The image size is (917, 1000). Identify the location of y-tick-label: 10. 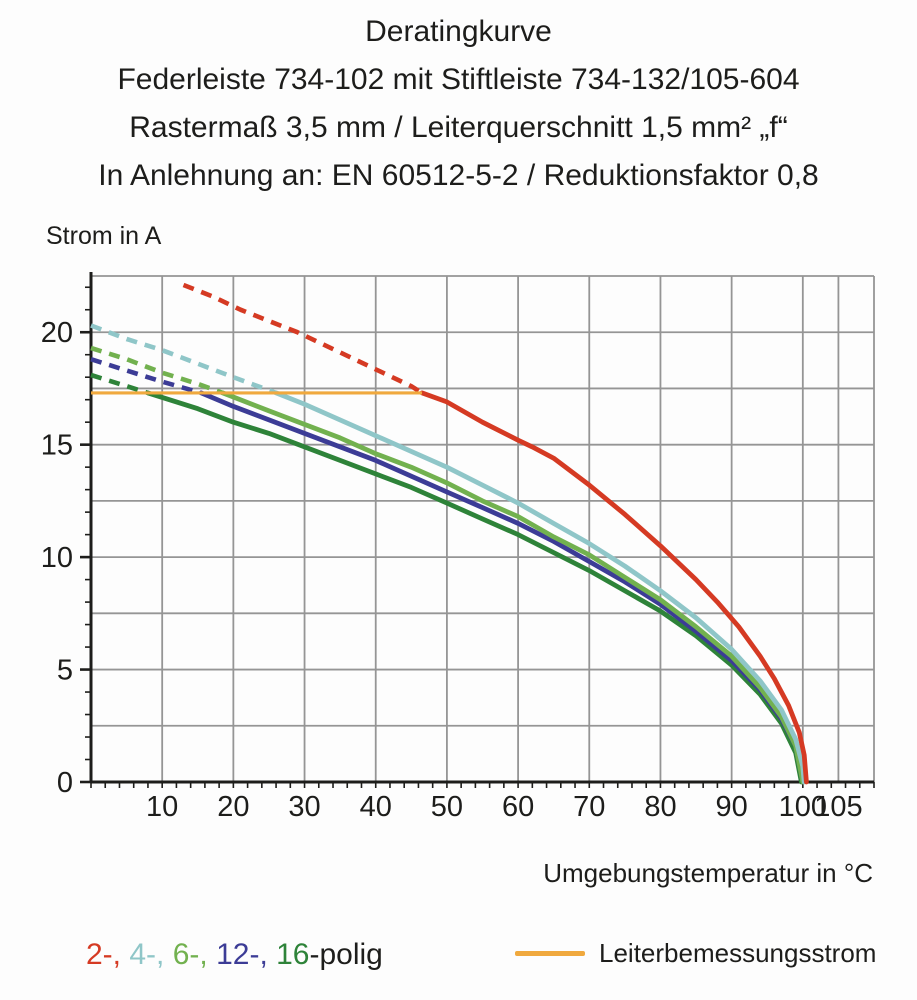
(57, 558).